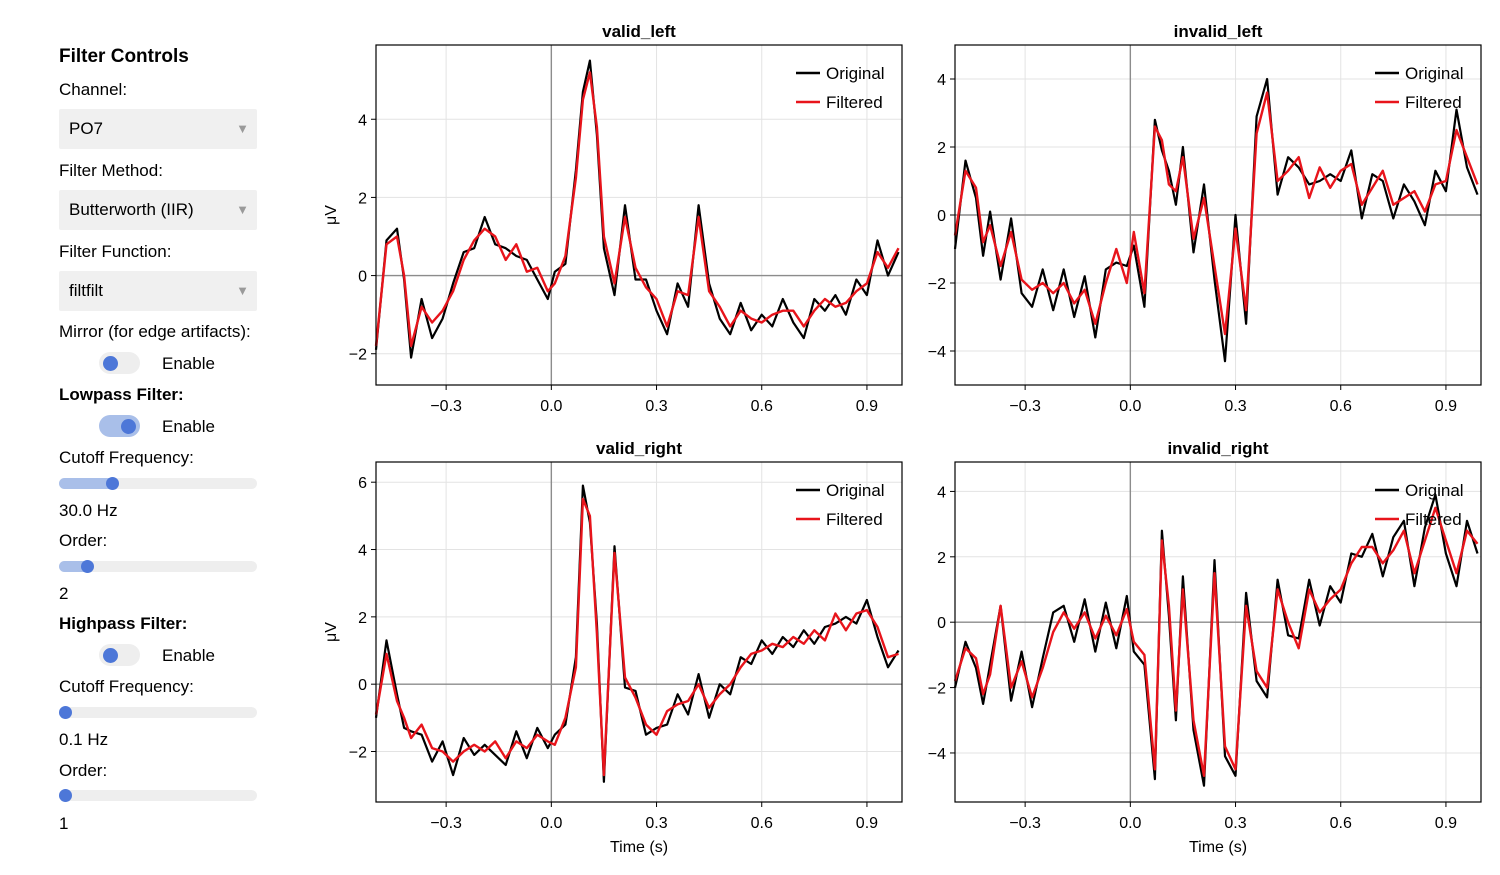 The width and height of the screenshot is (1500, 875). I want to click on filter-method-dropdown: Butterworth (IIR) ▼, so click(158, 210).